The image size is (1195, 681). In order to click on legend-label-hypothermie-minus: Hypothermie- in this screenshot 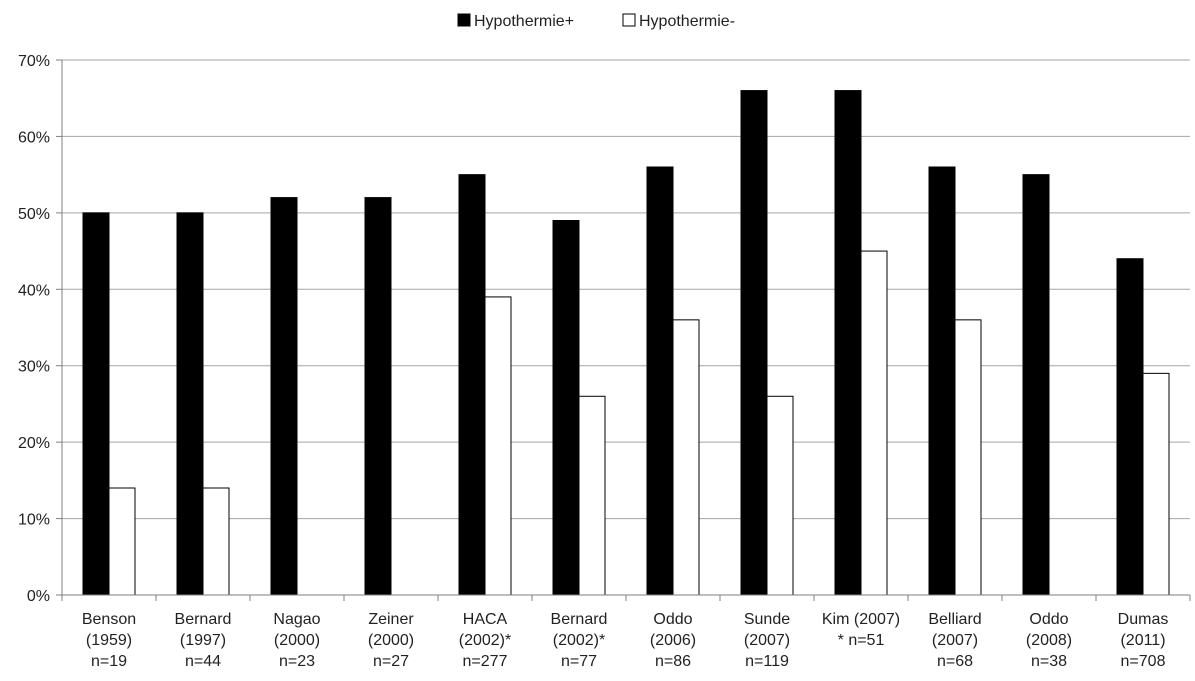, I will do `click(687, 21)`.